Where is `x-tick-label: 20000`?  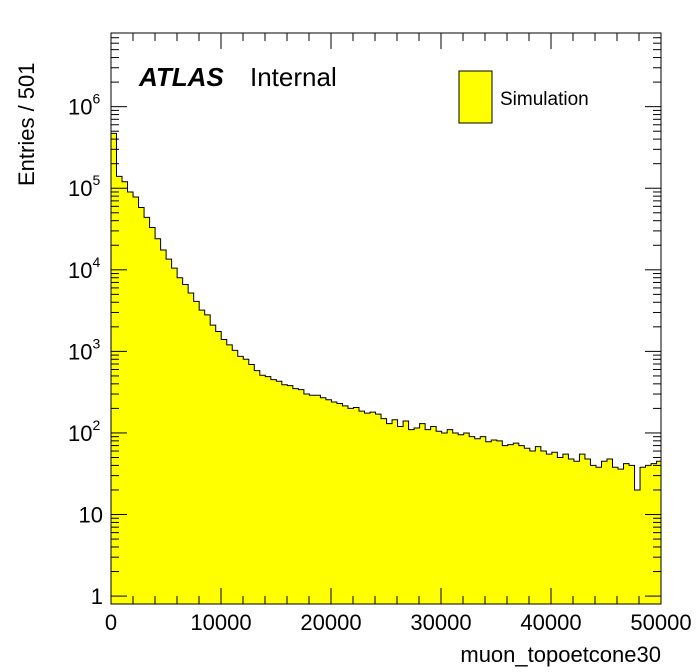
x-tick-label: 20000 is located at coordinates (330, 622).